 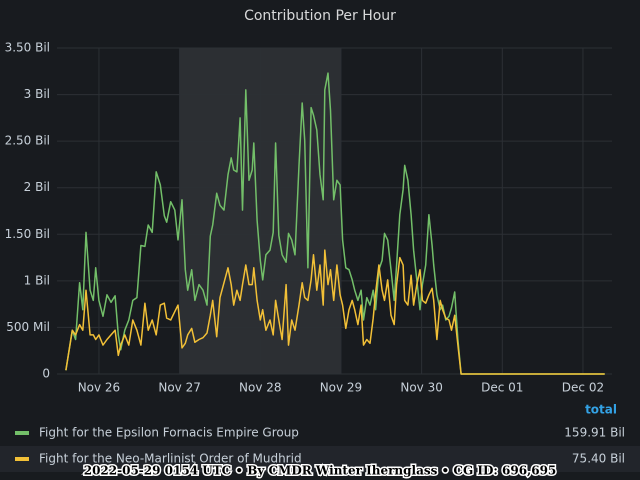 What do you see at coordinates (99, 388) in the screenshot?
I see `x-tick-label: Nov 26` at bounding box center [99, 388].